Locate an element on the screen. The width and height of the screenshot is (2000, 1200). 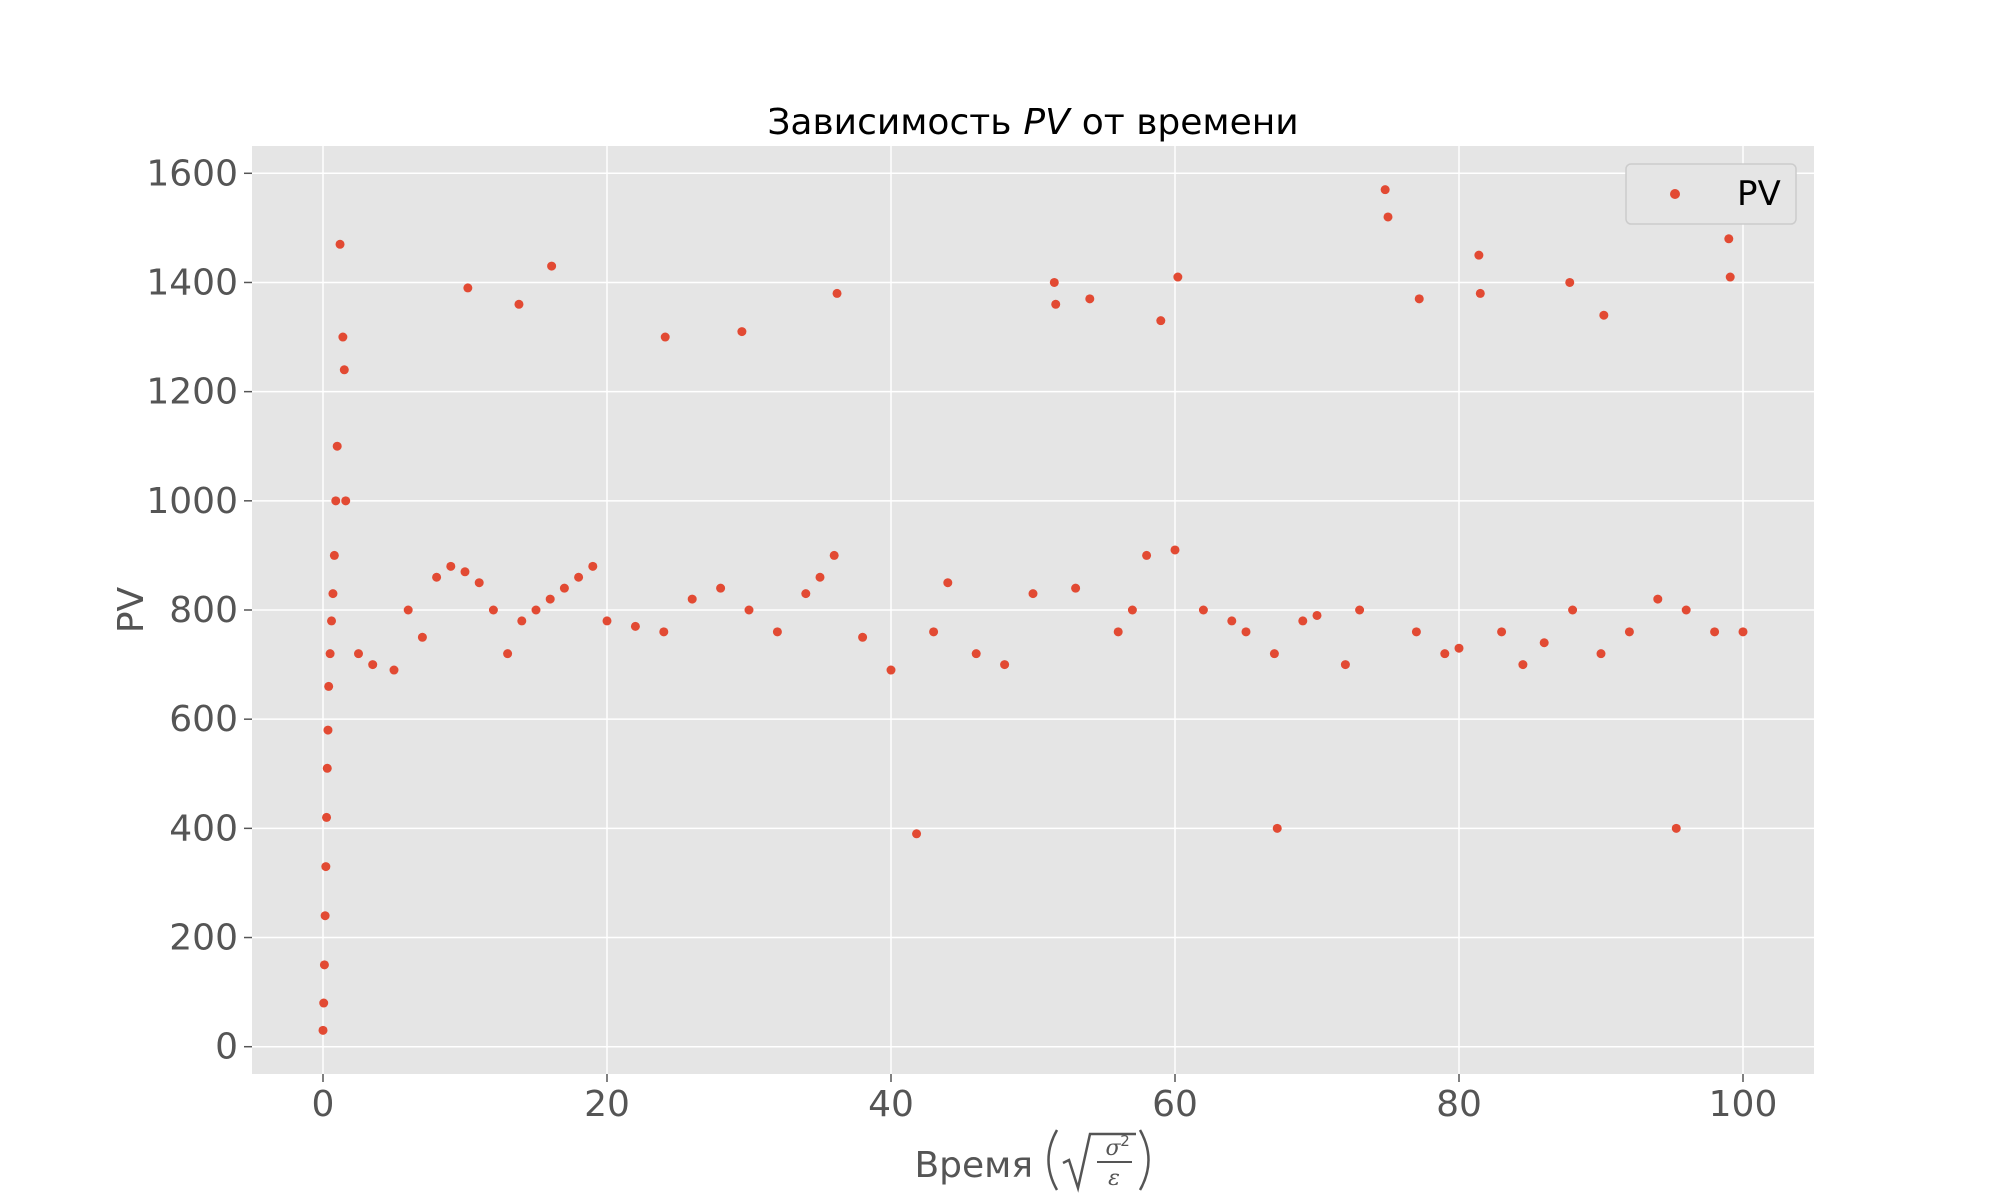
title-suffix: от времени is located at coordinates (1190, 122).